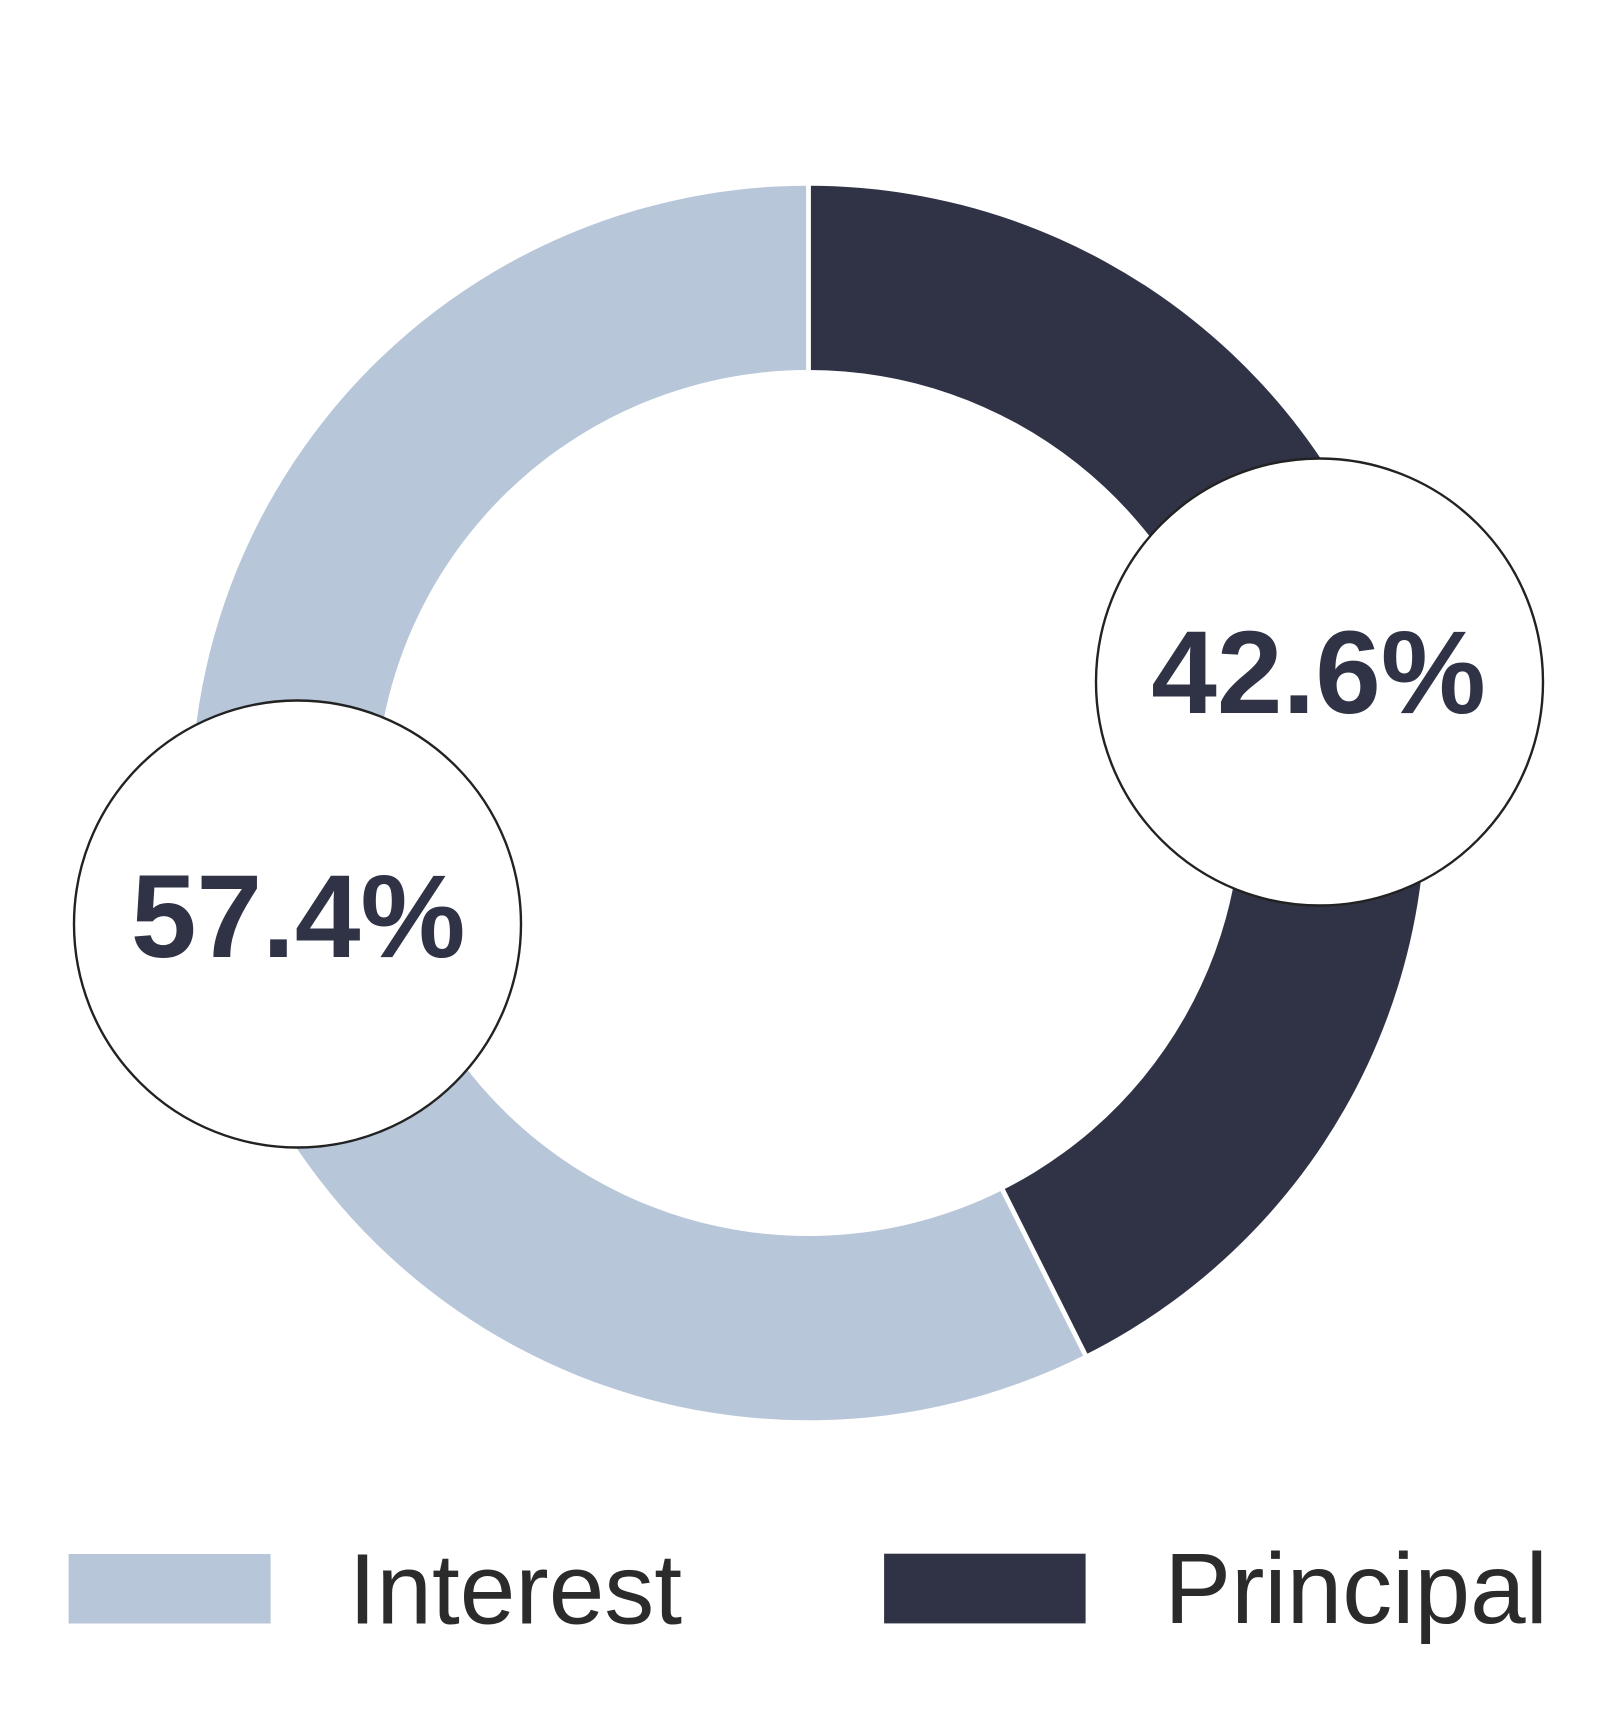 This screenshot has width=1616, height=1713. I want to click on svg-text: 57.4%, so click(298, 917).